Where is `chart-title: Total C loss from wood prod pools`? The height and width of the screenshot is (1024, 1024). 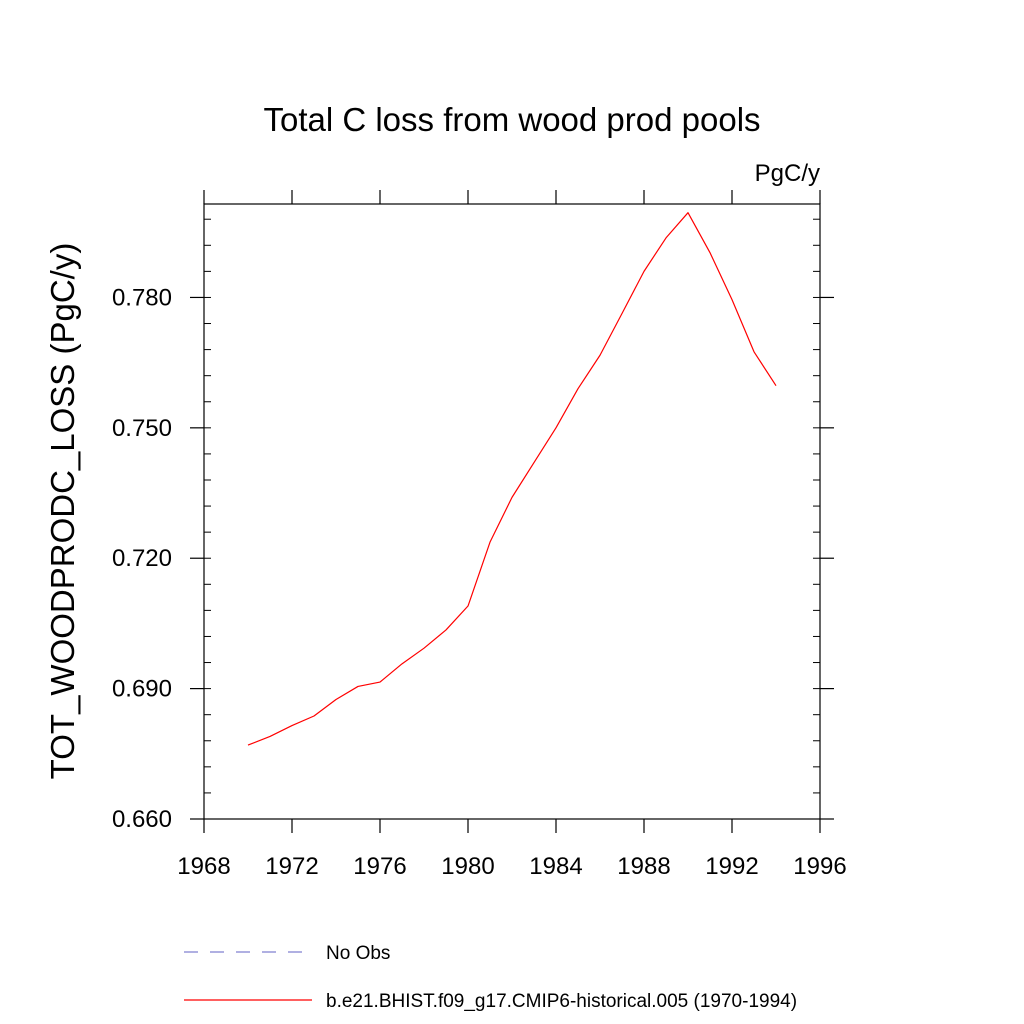 chart-title: Total C loss from wood prod pools is located at coordinates (511, 119).